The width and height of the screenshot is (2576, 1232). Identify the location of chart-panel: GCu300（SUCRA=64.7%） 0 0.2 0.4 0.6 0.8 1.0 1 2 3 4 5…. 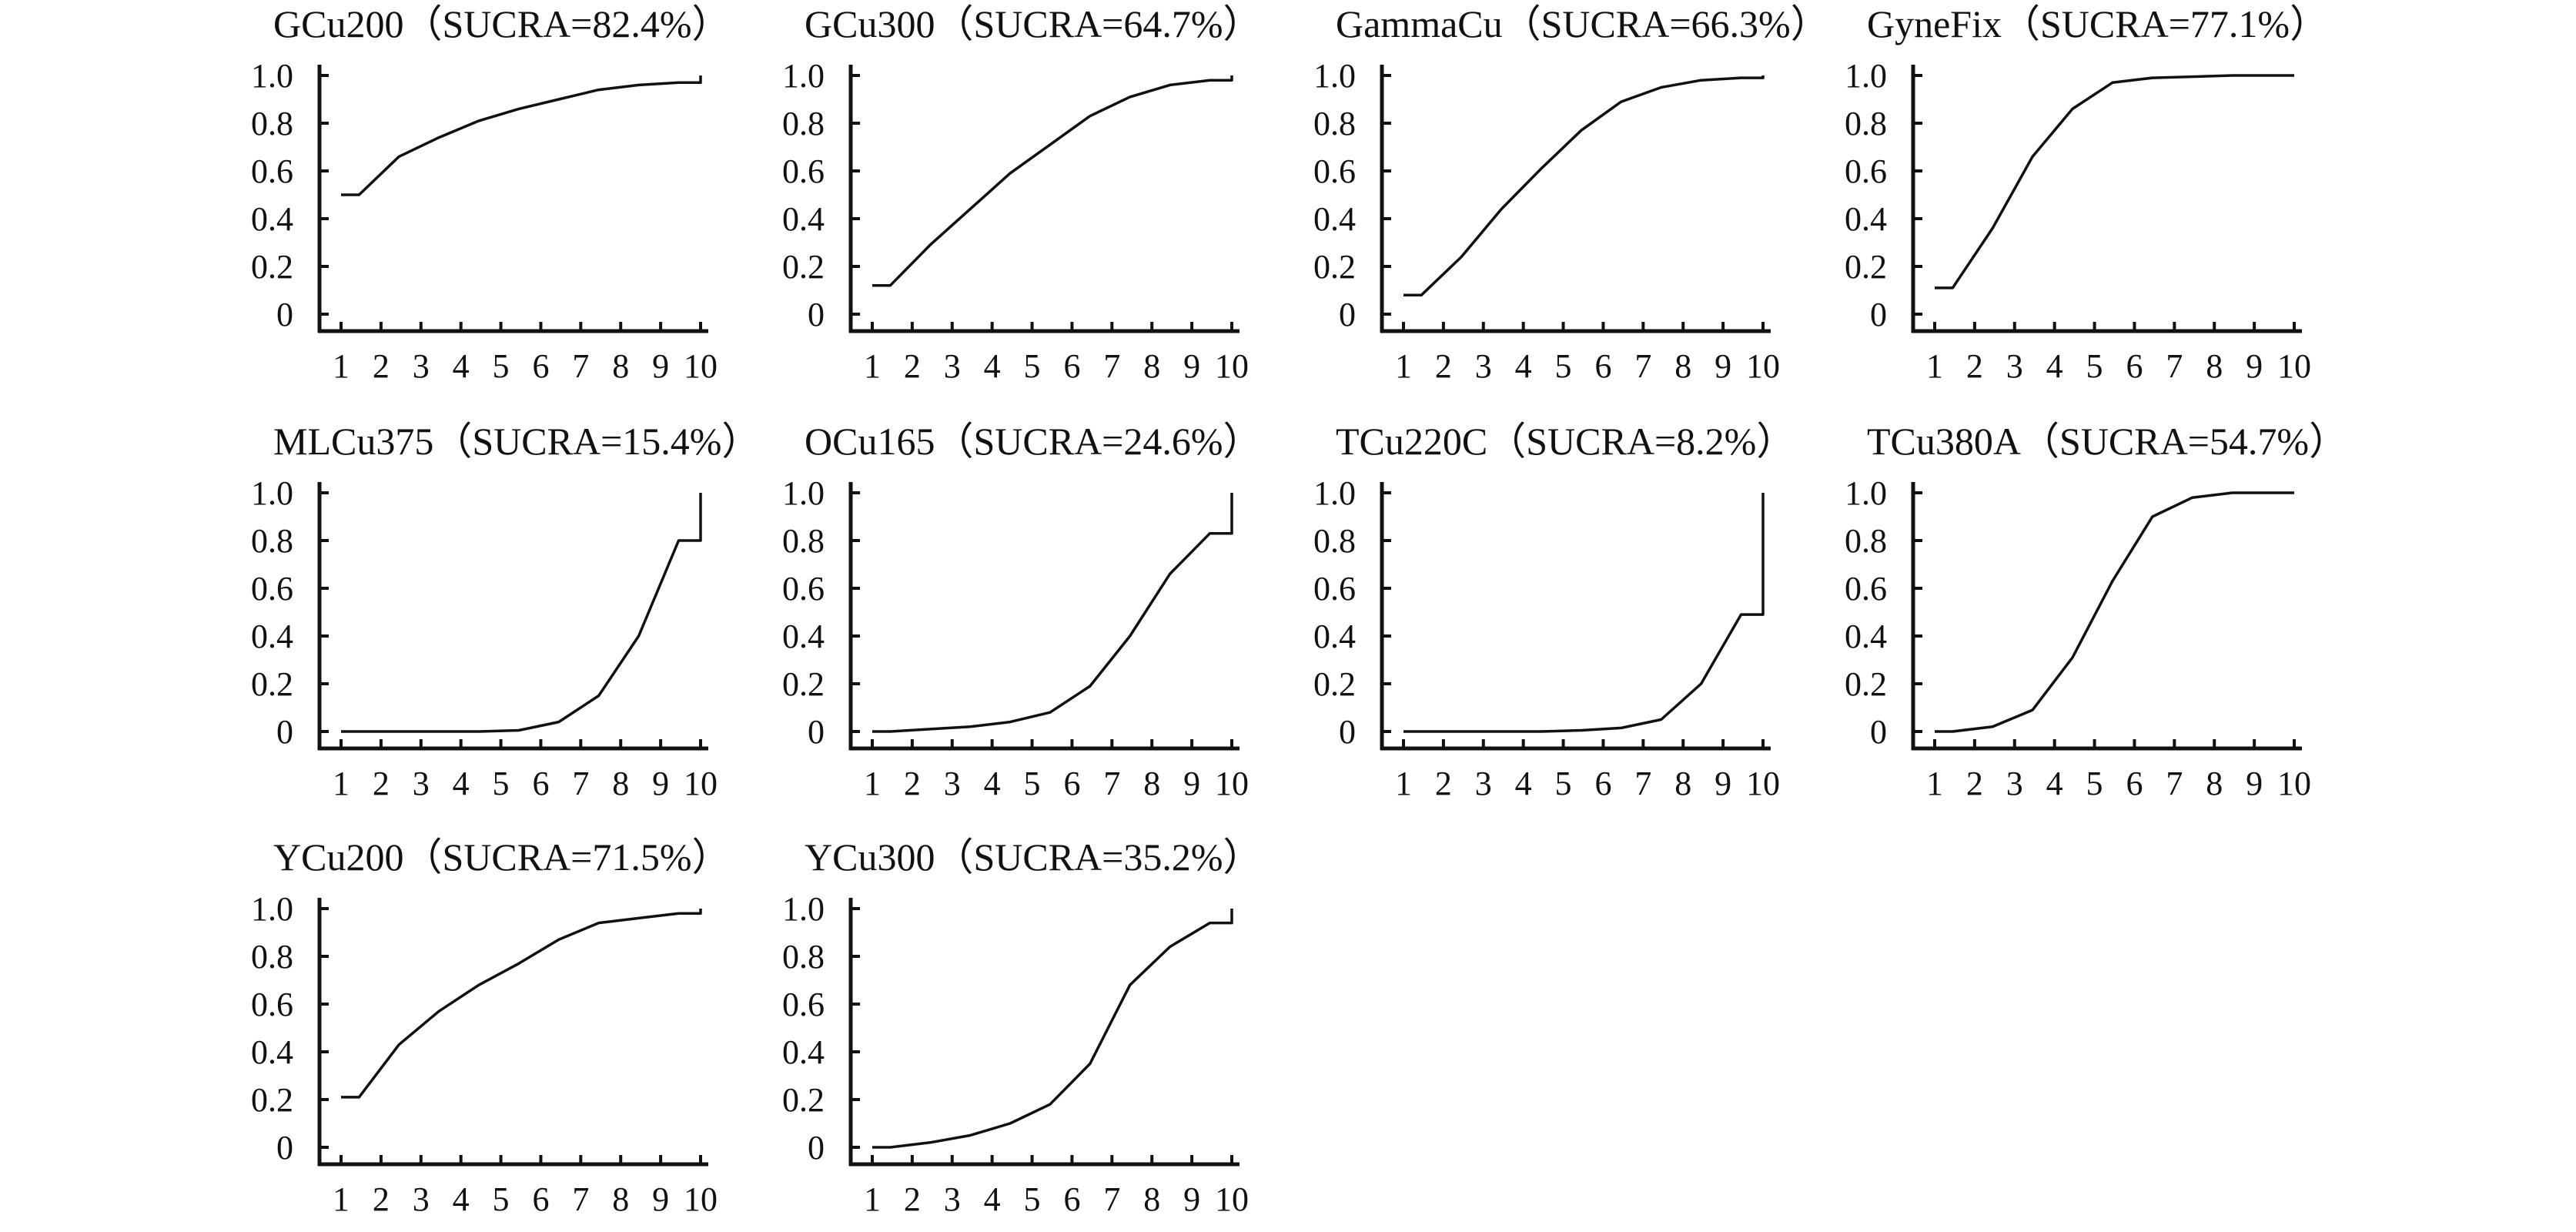
(1022, 193).